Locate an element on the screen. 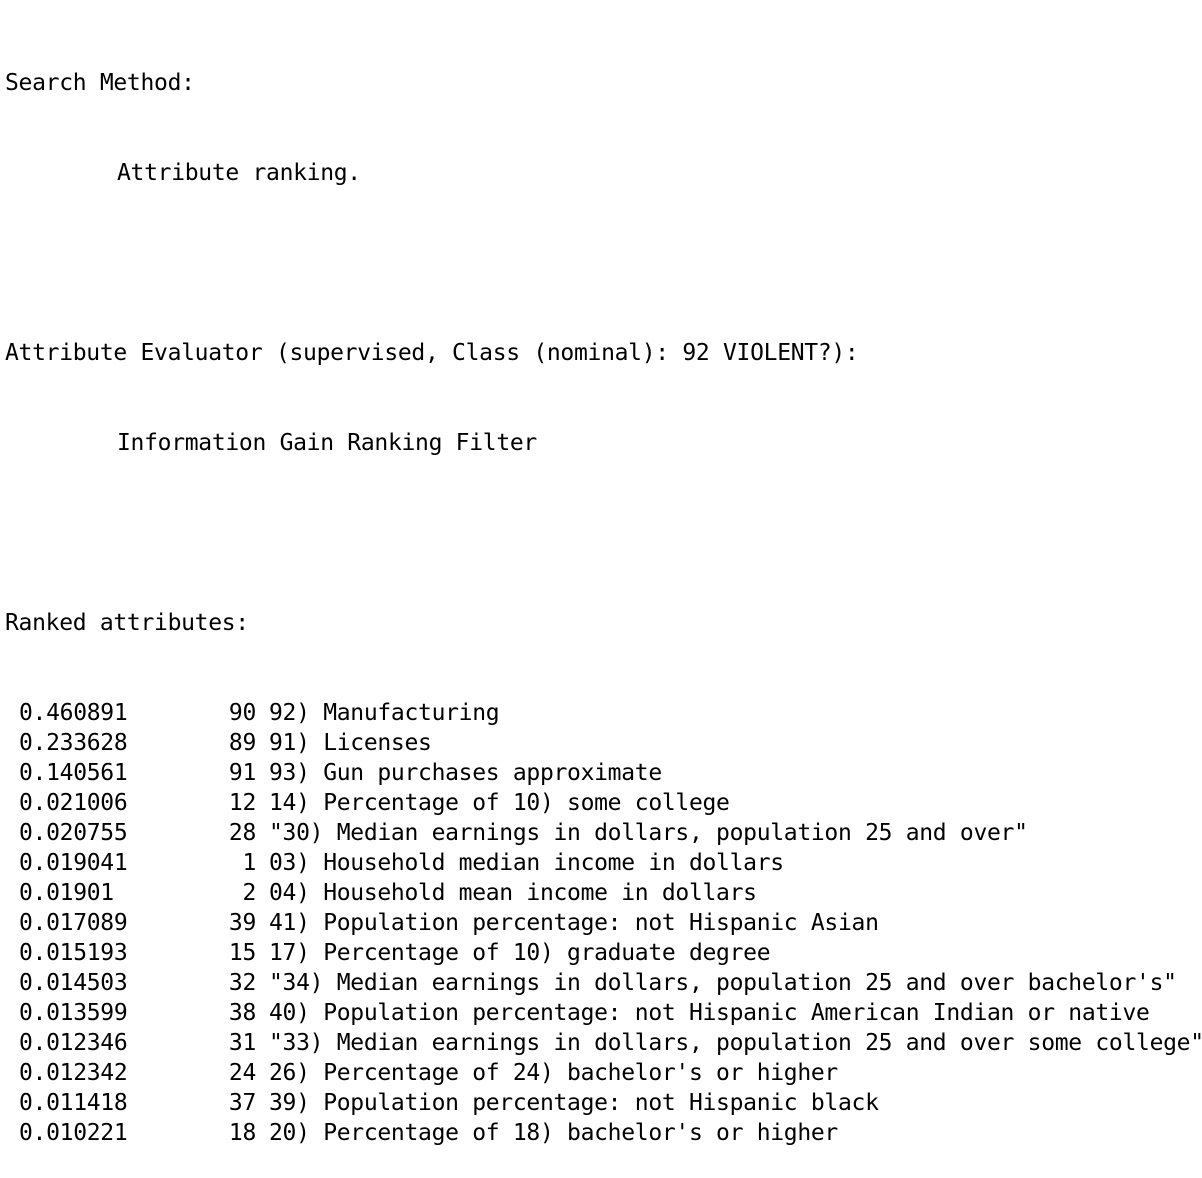 The height and width of the screenshot is (1178, 1202). attribute-name: 03) Household median income in dollars is located at coordinates (526, 863).